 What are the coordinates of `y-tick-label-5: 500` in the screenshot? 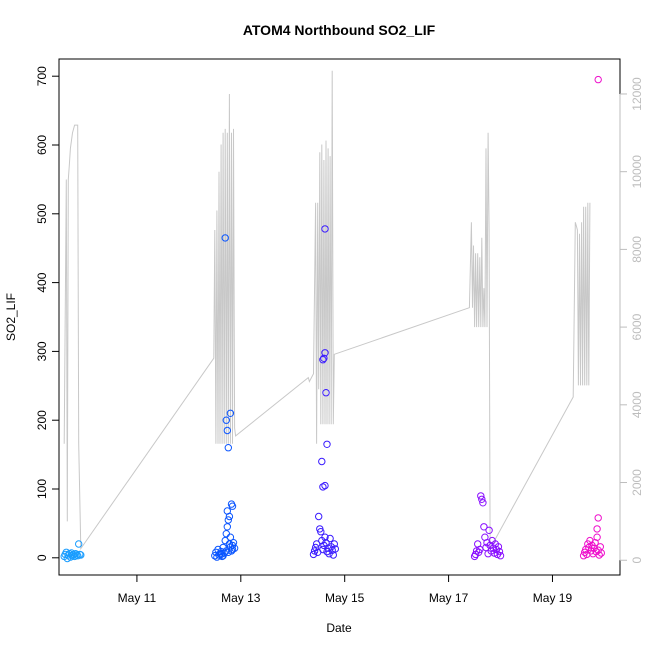 It's located at (42, 213).